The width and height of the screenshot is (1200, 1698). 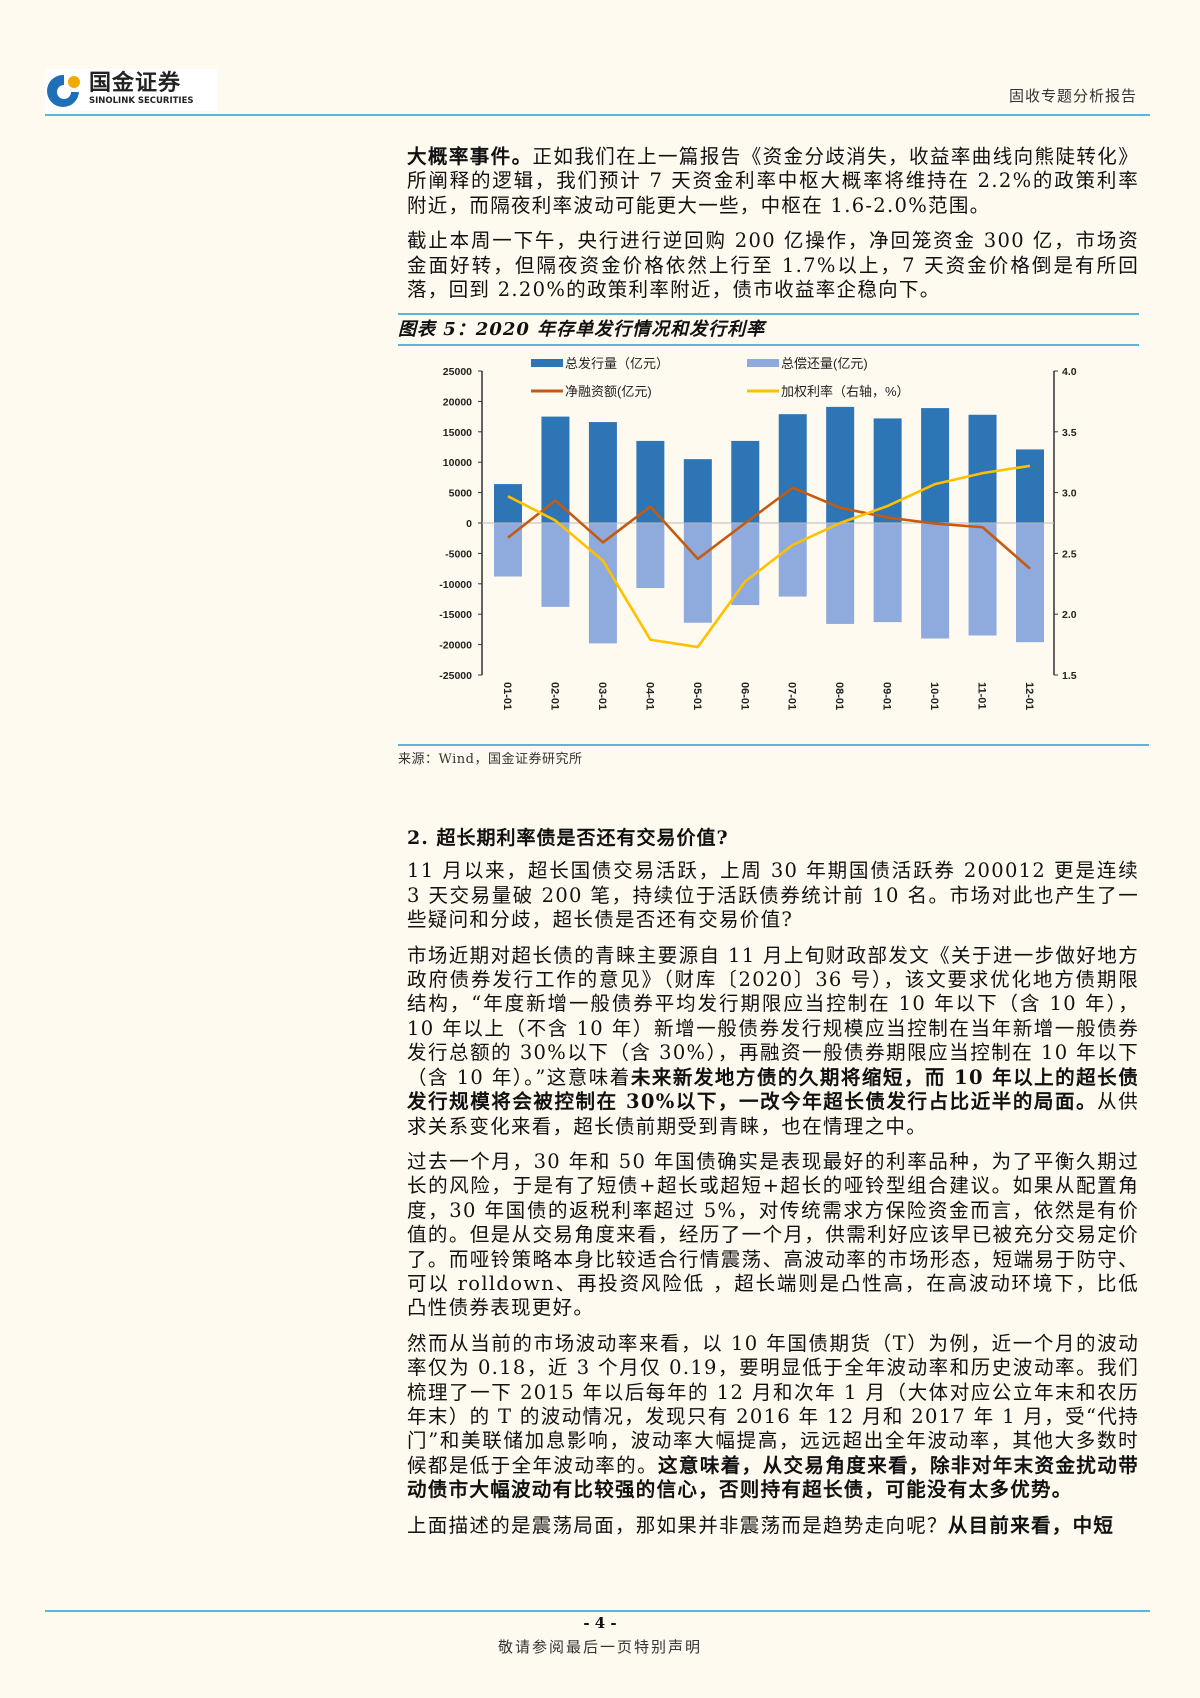 What do you see at coordinates (773, 1114) in the screenshot?
I see `body-text: 从供求关系变化来看，超长债前期受到青睐，也在情理之中。` at bounding box center [773, 1114].